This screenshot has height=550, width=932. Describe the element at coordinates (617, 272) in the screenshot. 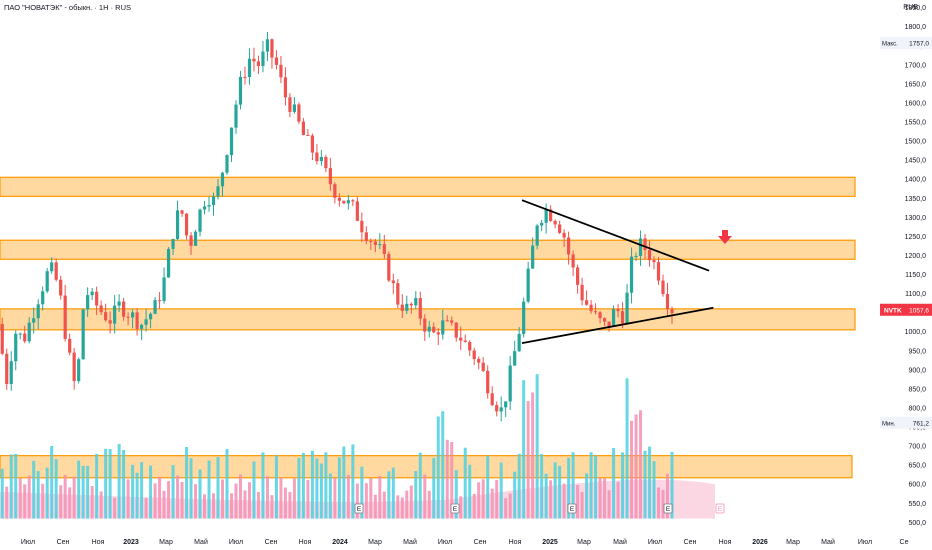

I see `trendlines` at that location.